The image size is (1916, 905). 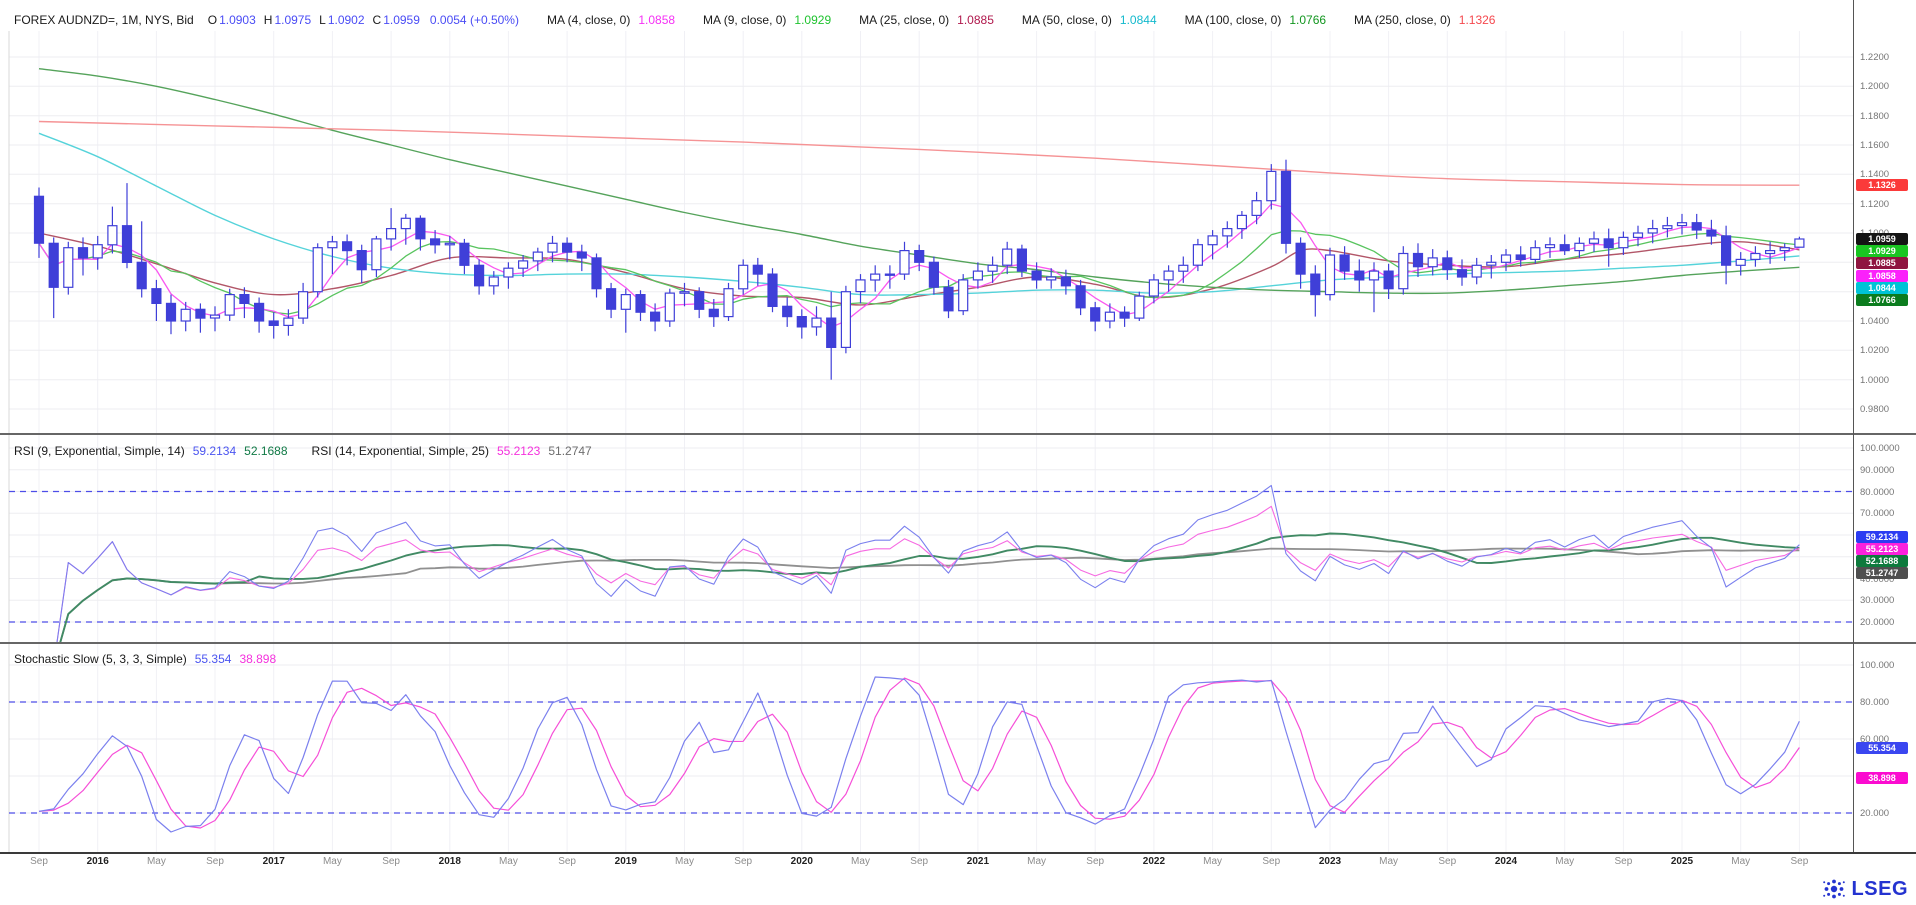 I want to click on axis-value-badge: 1.0885, so click(x=1882, y=263).